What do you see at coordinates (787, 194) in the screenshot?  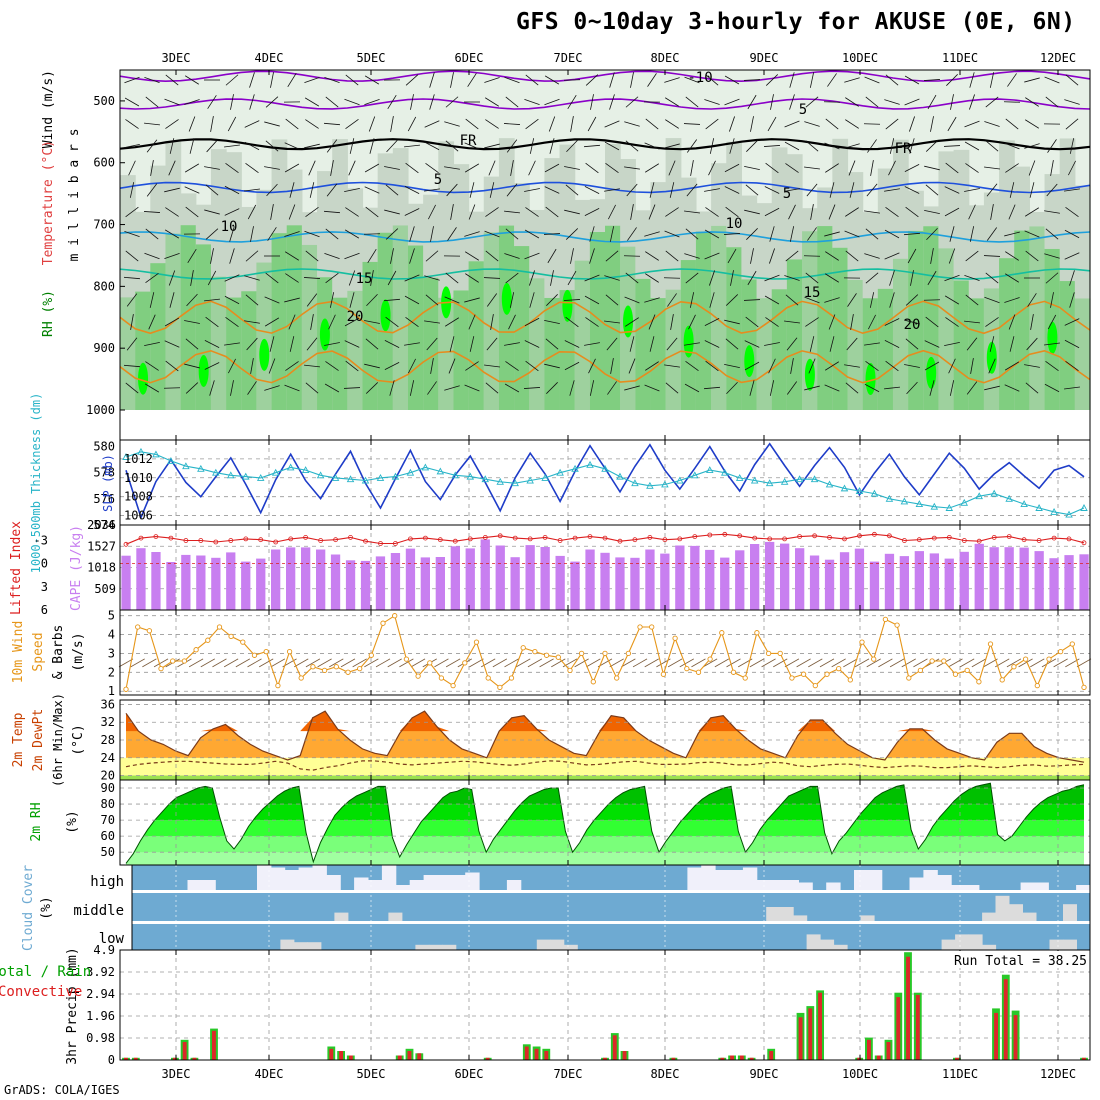 I see `contour-label: 5` at bounding box center [787, 194].